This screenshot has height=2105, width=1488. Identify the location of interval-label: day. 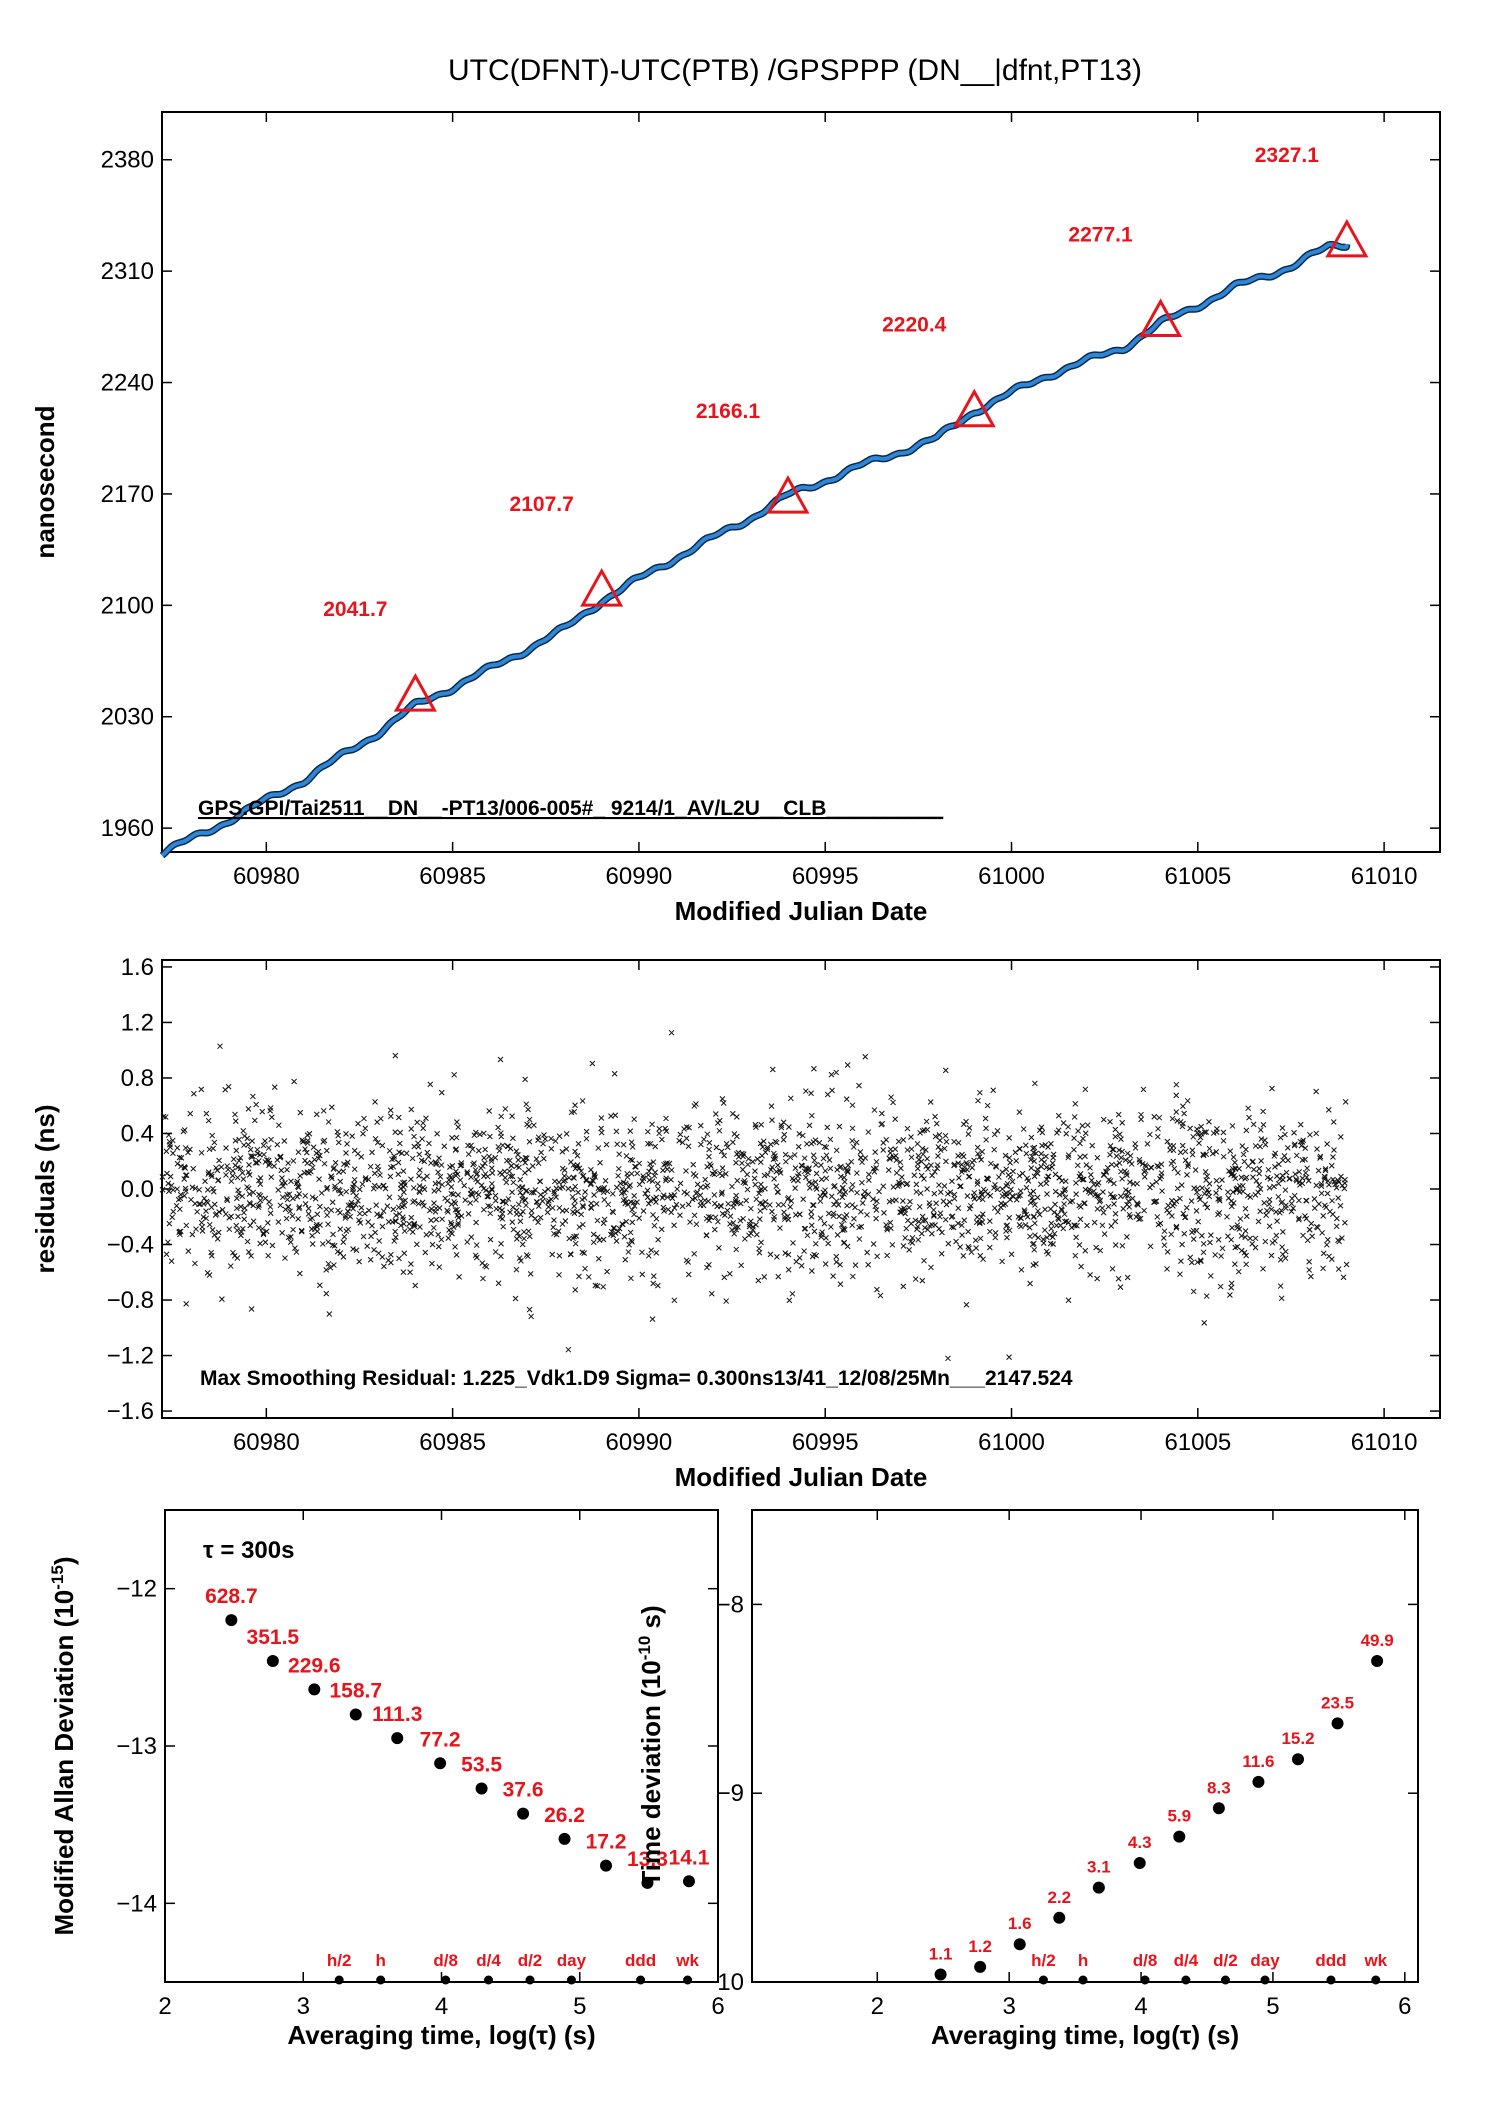
(1265, 1960).